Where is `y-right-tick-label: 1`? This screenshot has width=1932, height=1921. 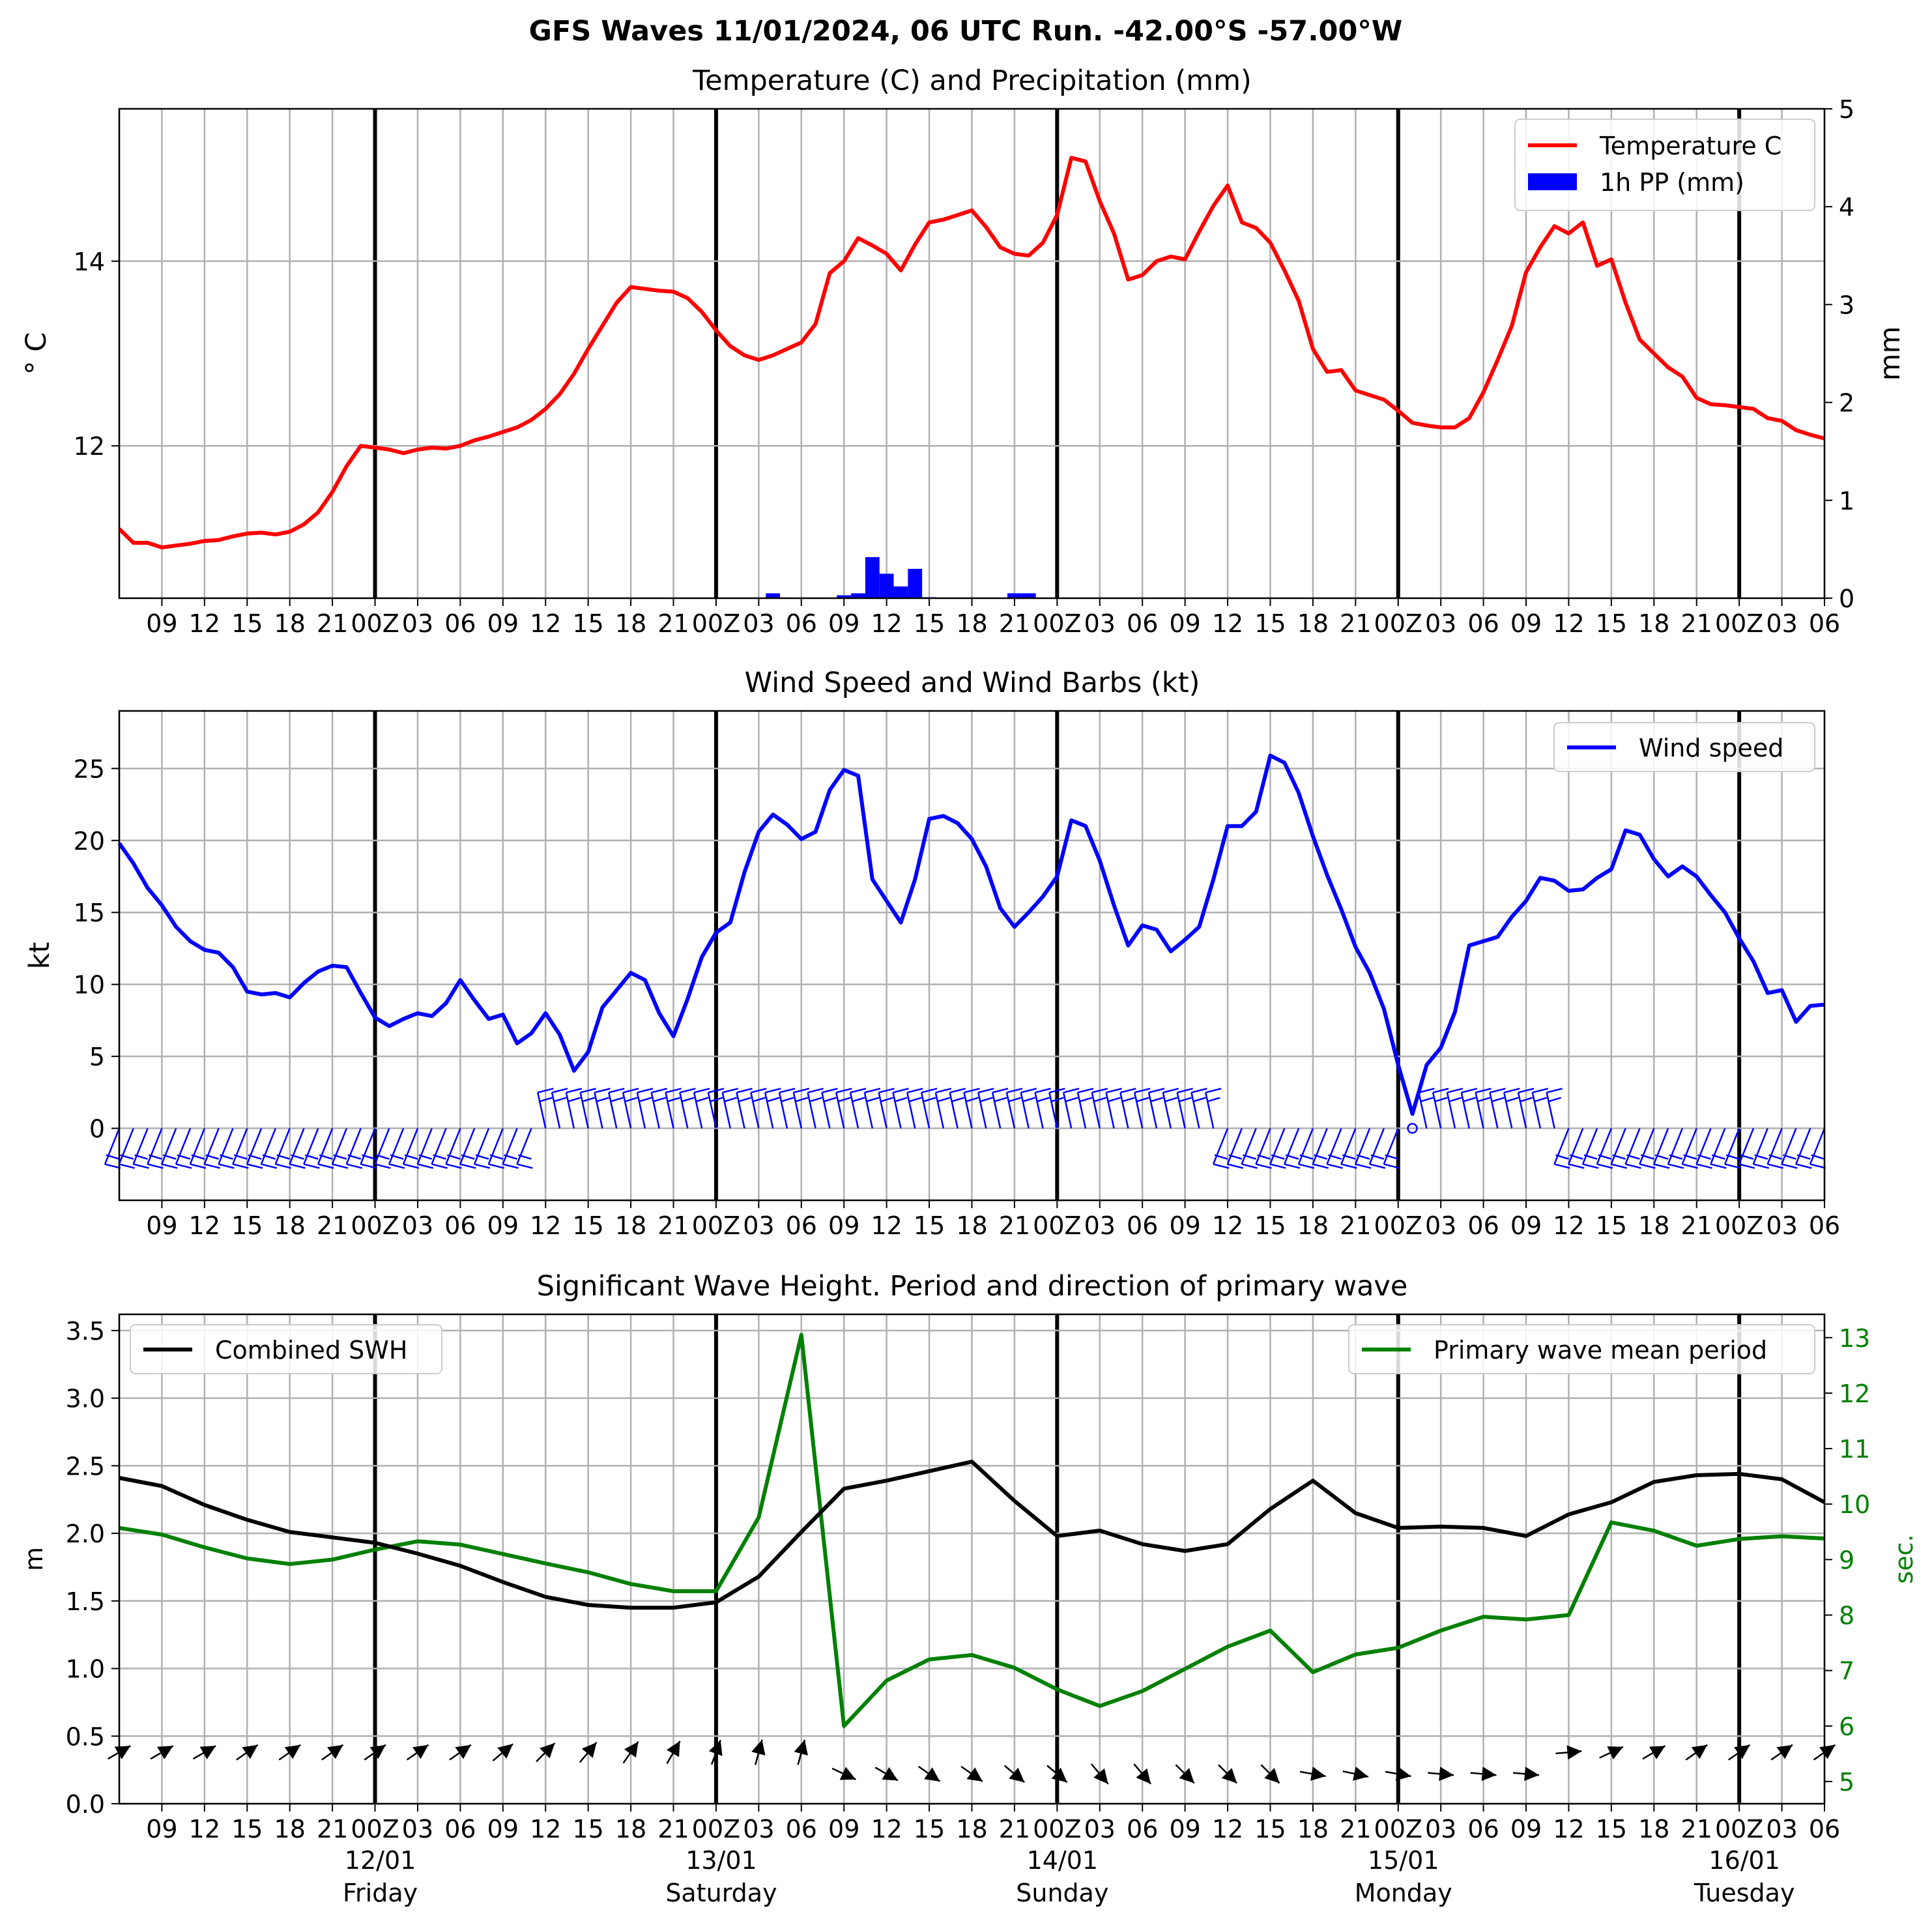 y-right-tick-label: 1 is located at coordinates (1846, 501).